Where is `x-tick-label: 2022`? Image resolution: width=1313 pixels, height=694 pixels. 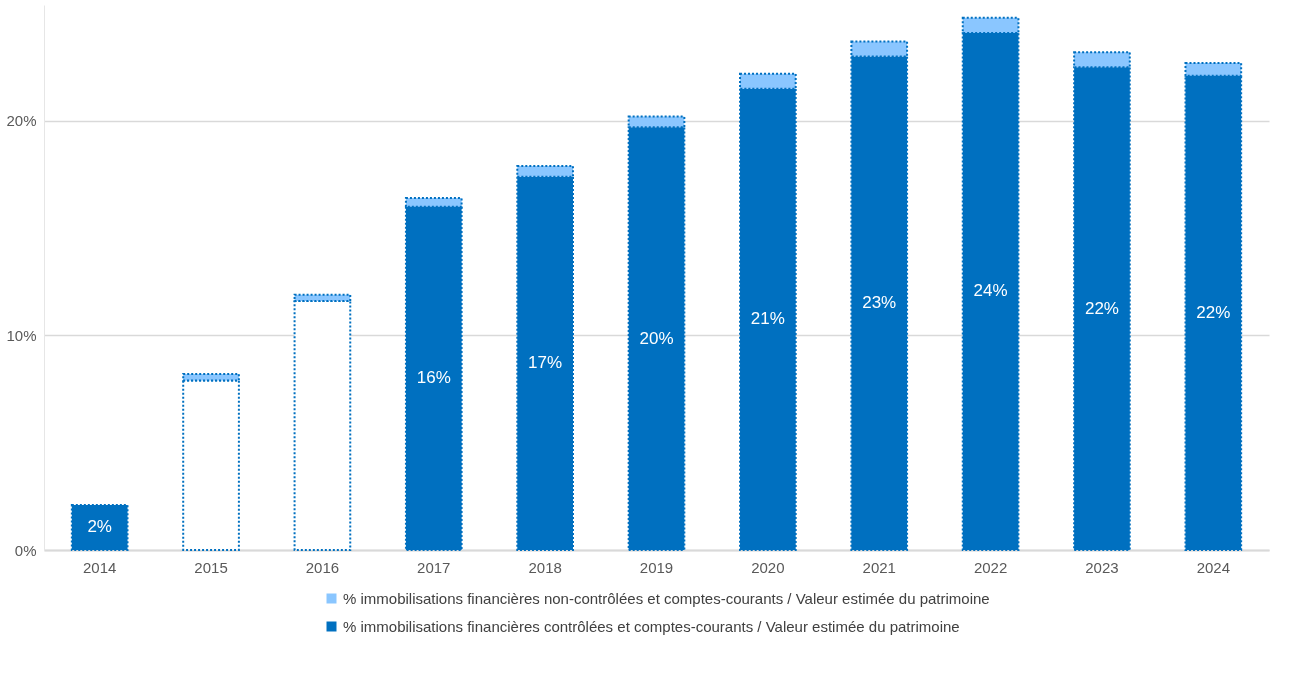 x-tick-label: 2022 is located at coordinates (990, 567).